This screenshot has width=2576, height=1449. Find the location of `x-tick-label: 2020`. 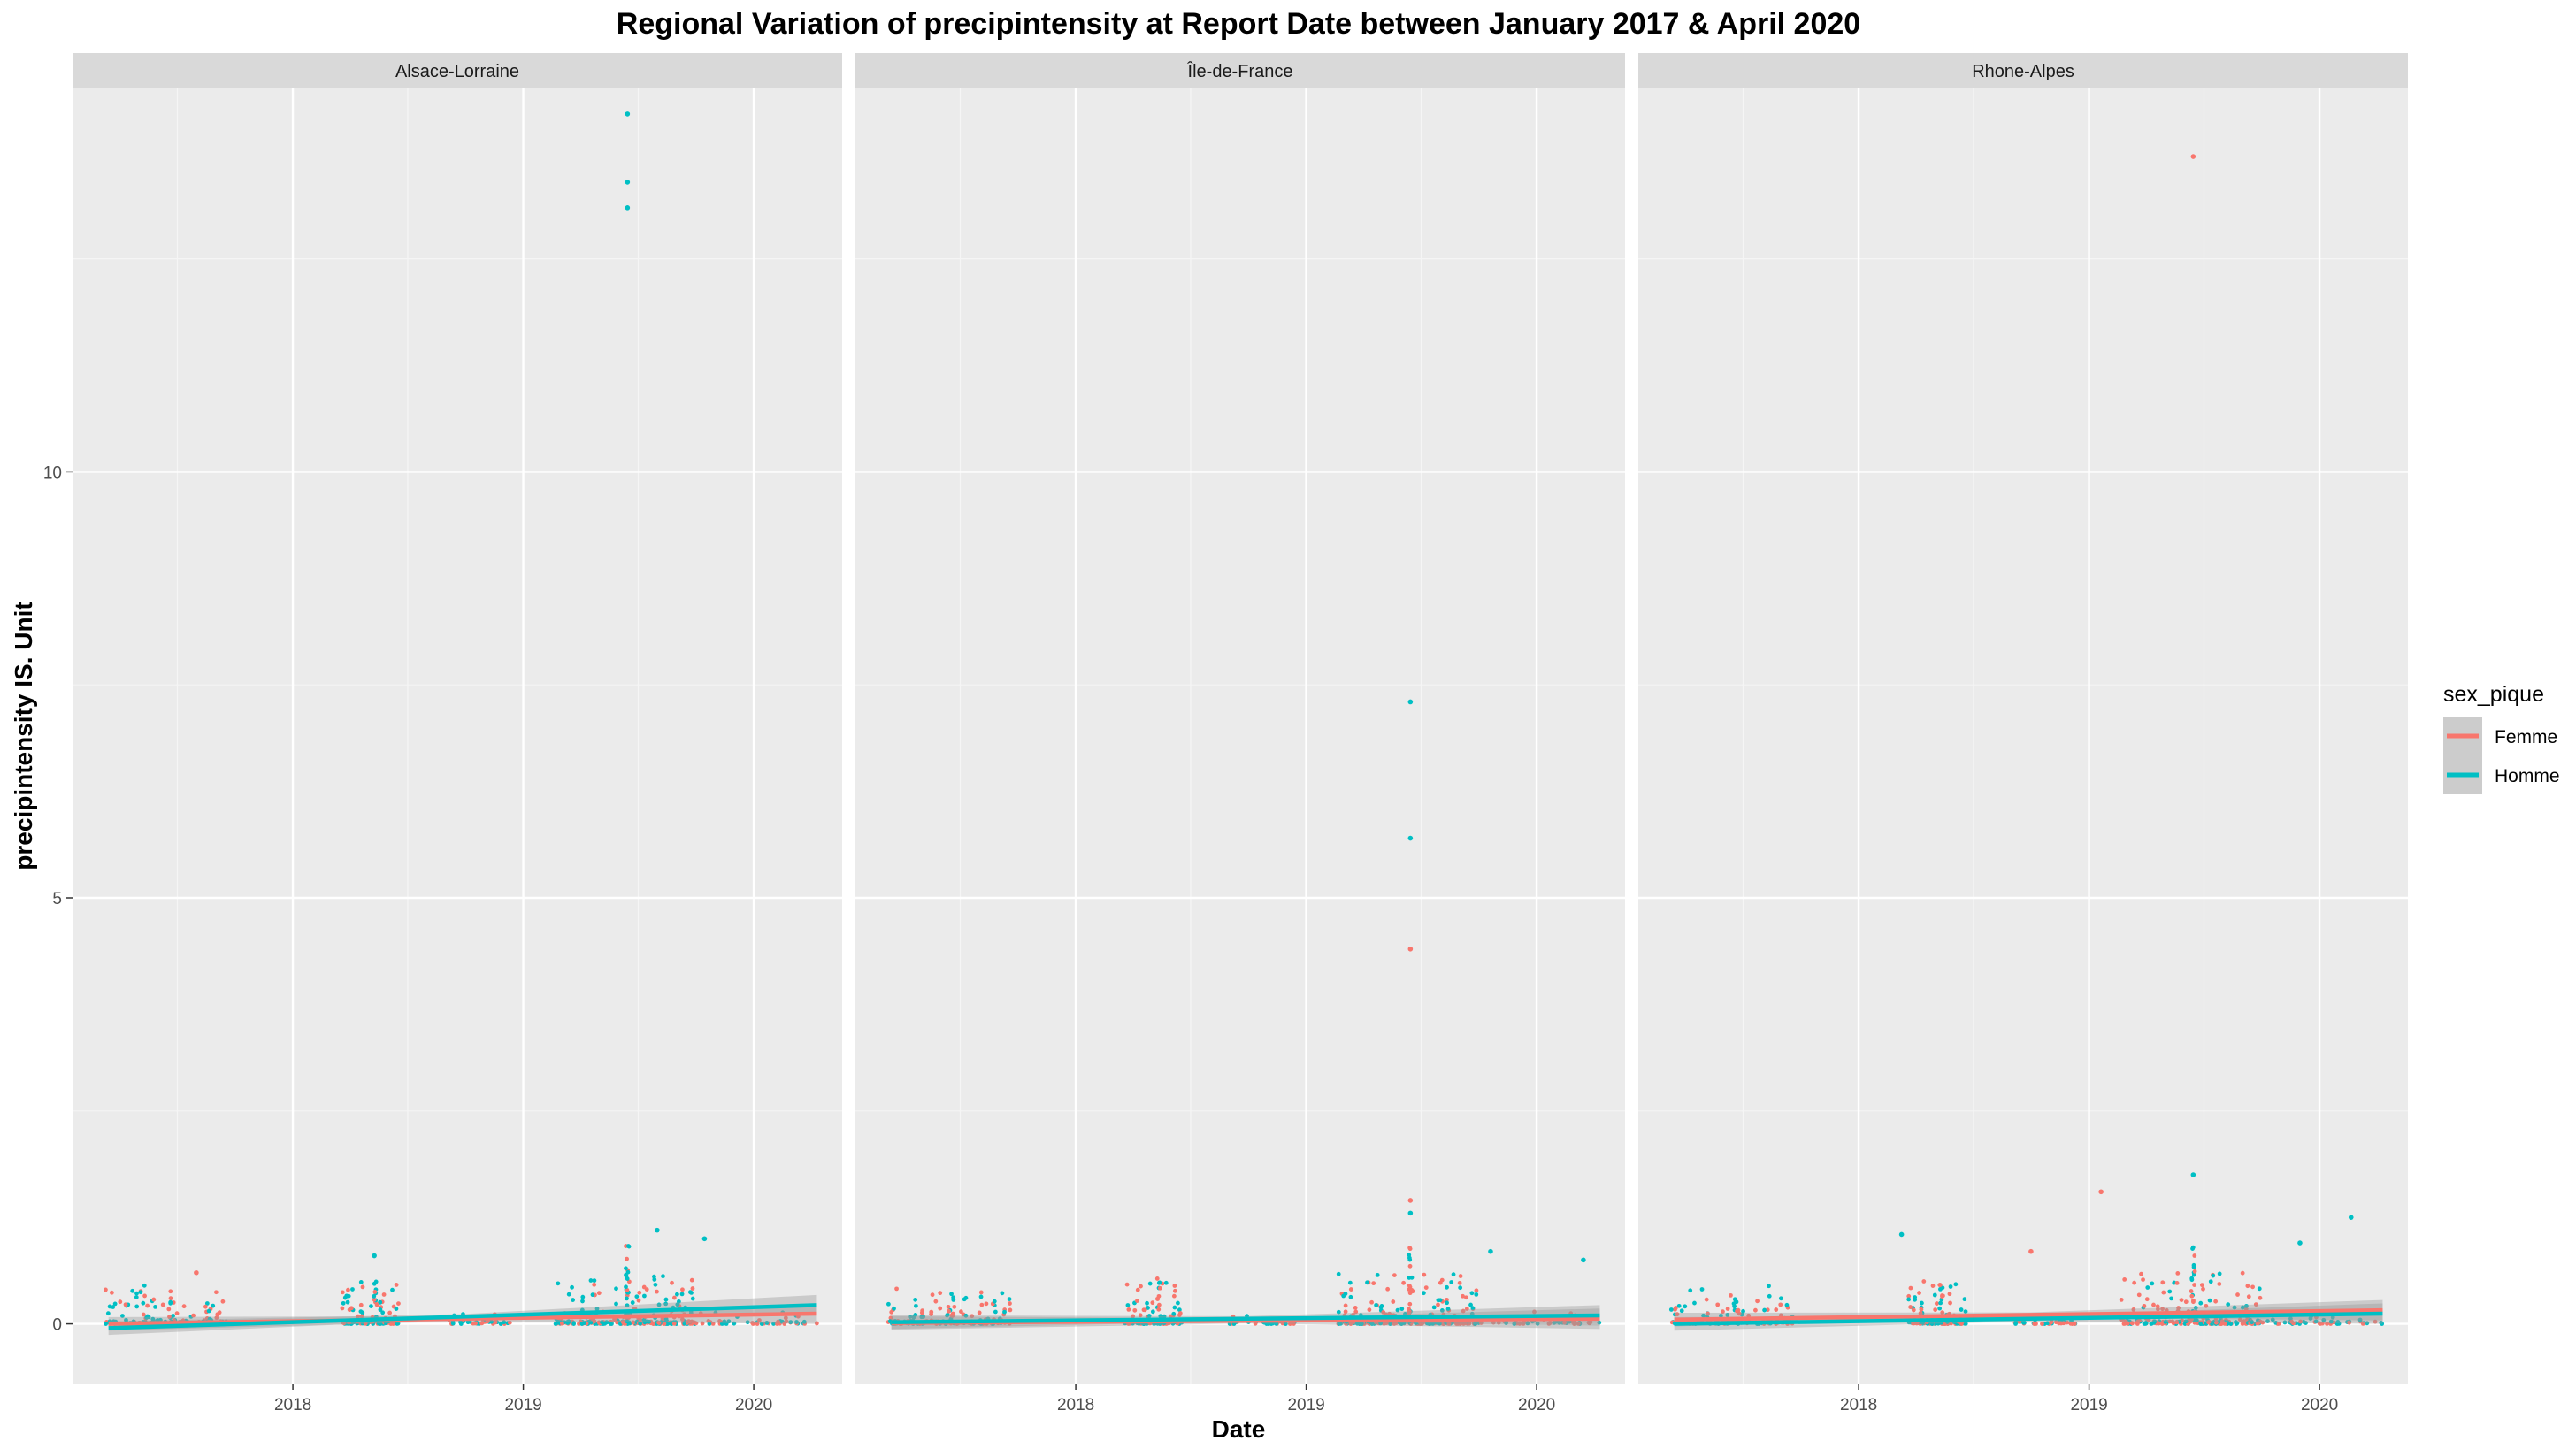

x-tick-label: 2020 is located at coordinates (2319, 1405).